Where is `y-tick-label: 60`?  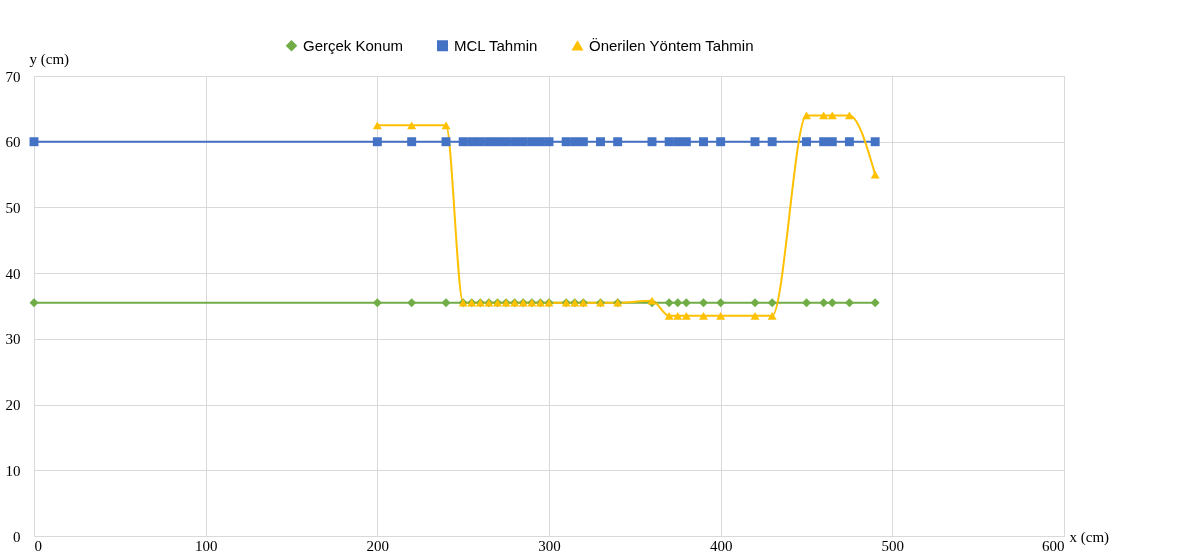 y-tick-label: 60 is located at coordinates (13, 142).